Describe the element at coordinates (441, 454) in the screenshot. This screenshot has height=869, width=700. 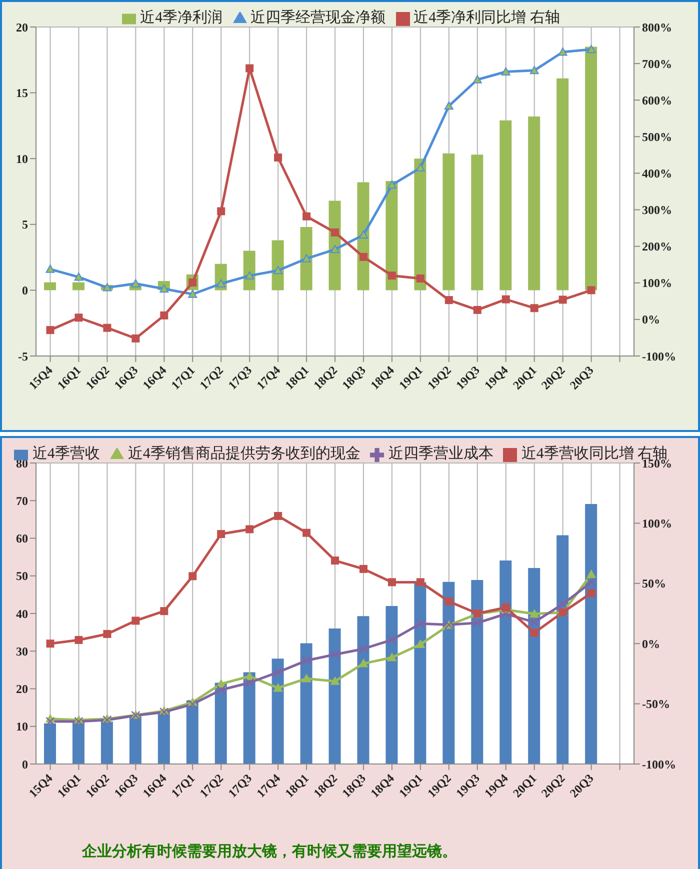
I see `legend-label: 近四季营业成本` at that location.